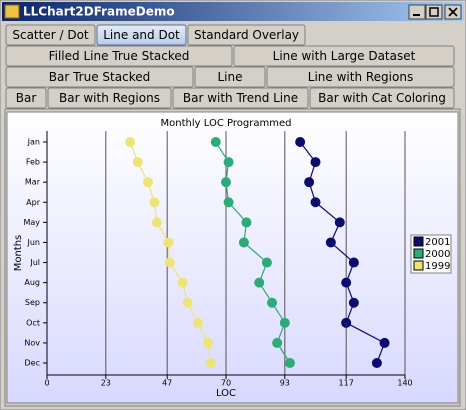  I want to click on y-tick-label: Jun, so click(34, 242).